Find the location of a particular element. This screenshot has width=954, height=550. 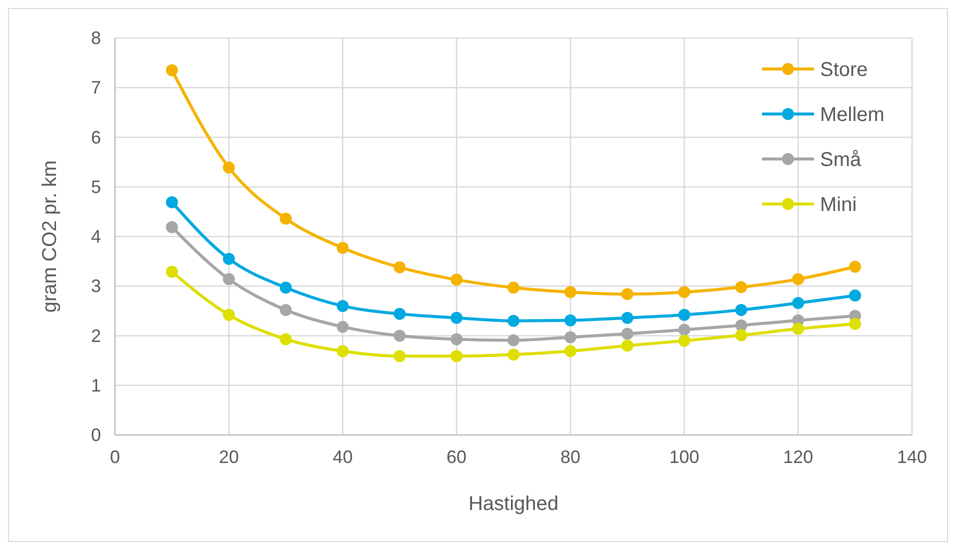

x-tick-label: 120 is located at coordinates (798, 457).